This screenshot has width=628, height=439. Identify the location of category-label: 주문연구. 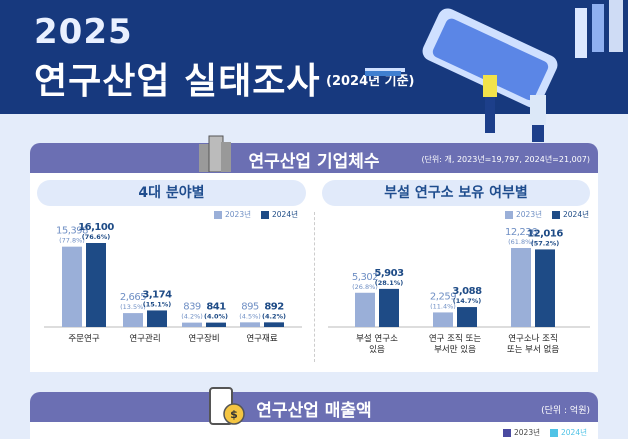
(83, 339).